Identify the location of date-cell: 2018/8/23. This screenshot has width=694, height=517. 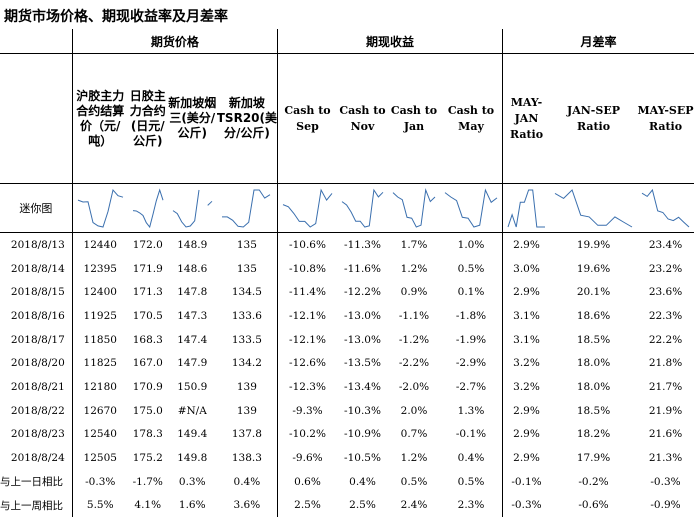
(36, 435).